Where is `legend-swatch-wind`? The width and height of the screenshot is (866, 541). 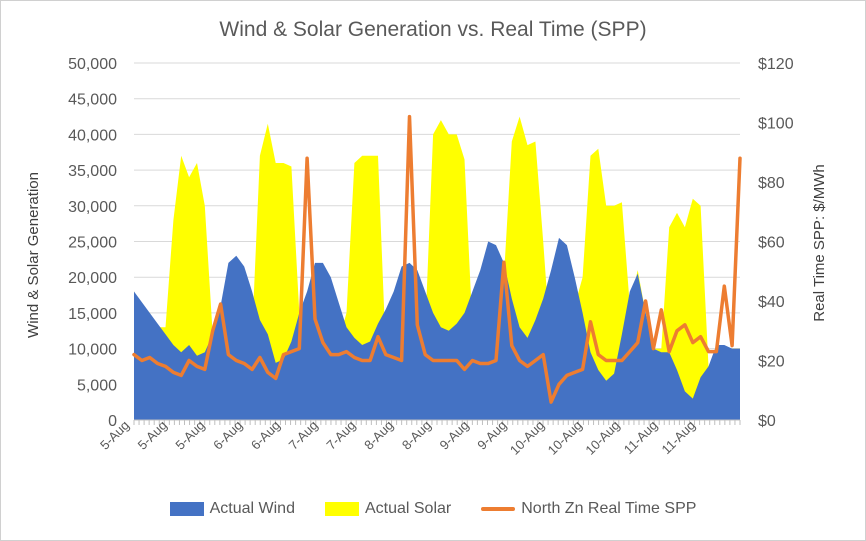
legend-swatch-wind is located at coordinates (186, 509).